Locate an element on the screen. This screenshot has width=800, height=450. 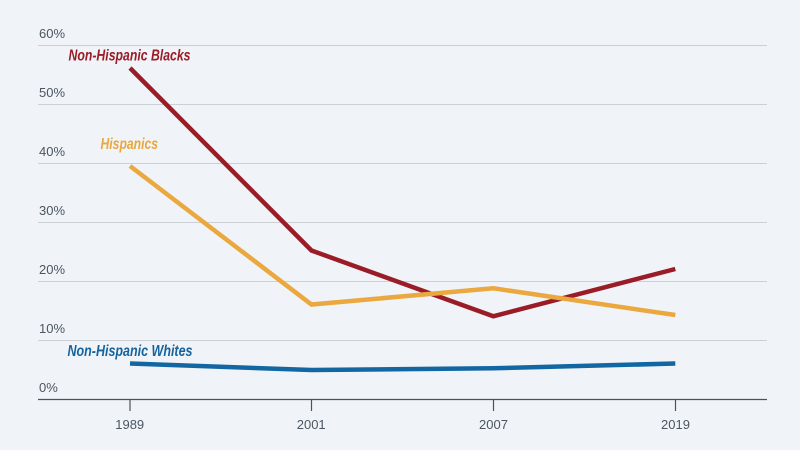
svg-text: 20% is located at coordinates (52, 269).